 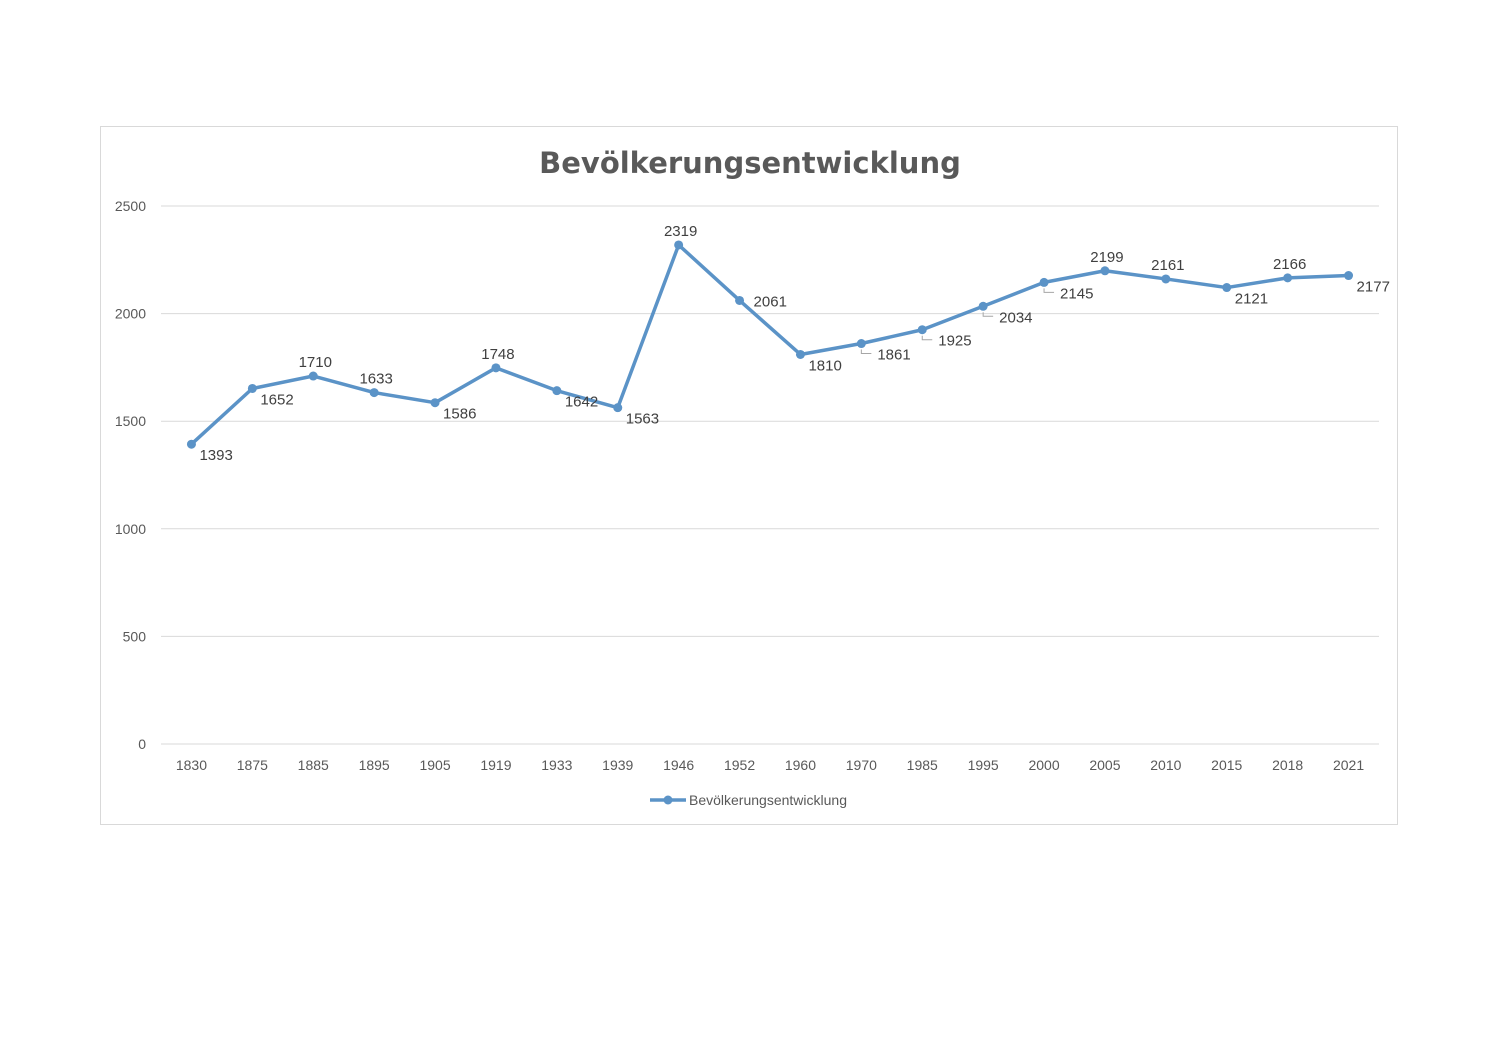 What do you see at coordinates (1226, 765) in the screenshot?
I see `x-tick-label: 2015` at bounding box center [1226, 765].